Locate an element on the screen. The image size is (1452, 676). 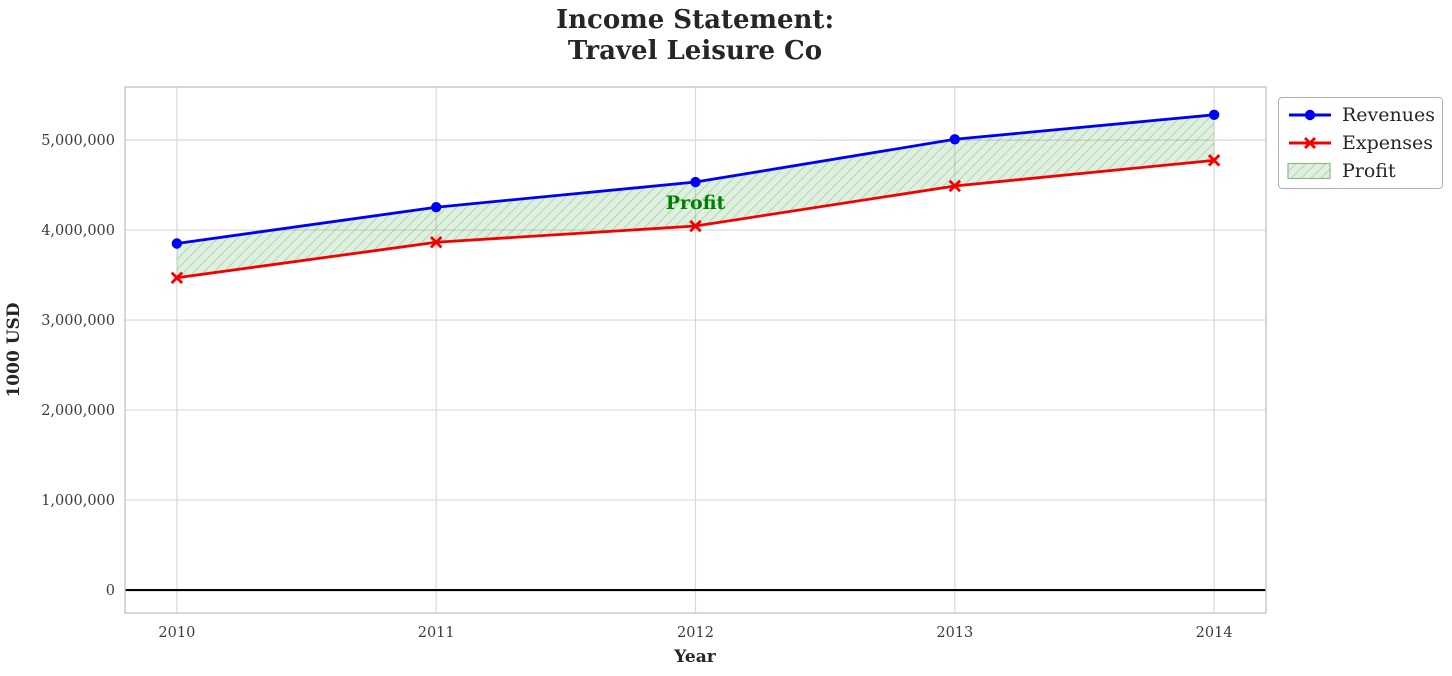
legend-label-profit: Profit is located at coordinates (1369, 171).